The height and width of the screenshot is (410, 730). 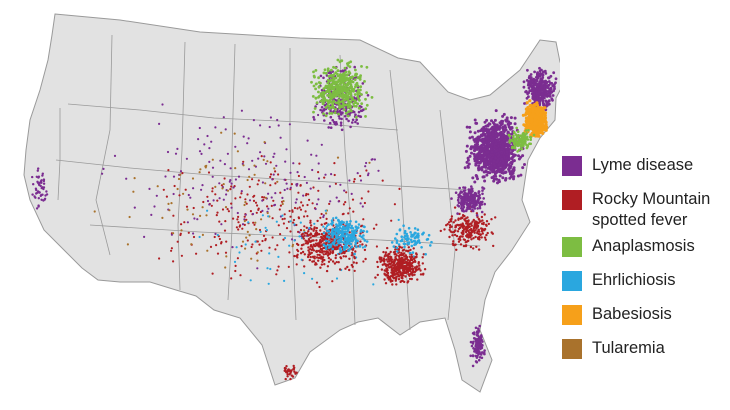 I want to click on legend-item-lyme: Lyme disease, so click(x=644, y=172).